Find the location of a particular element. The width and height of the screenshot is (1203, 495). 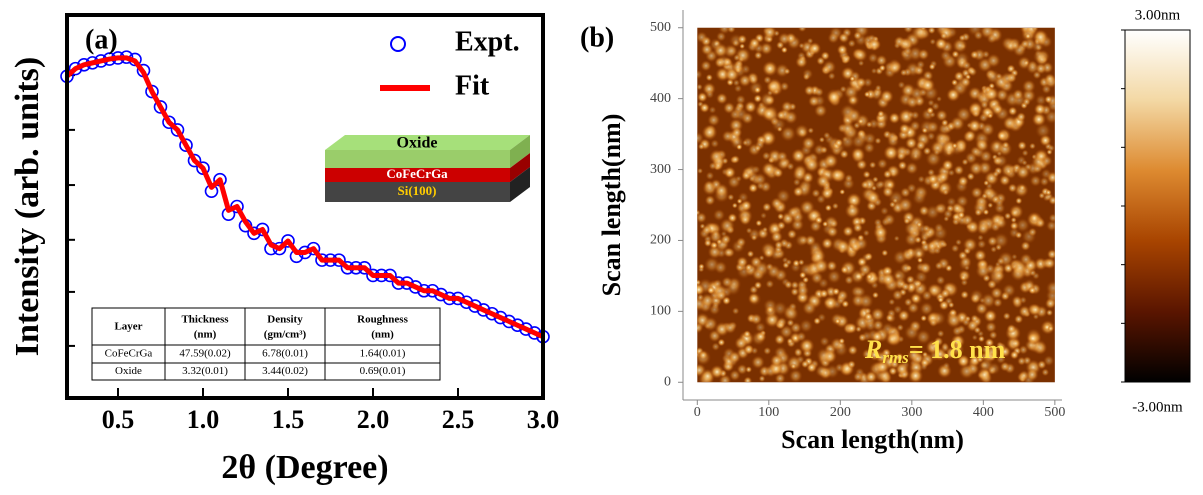

legend-marker is located at coordinates (398, 44).